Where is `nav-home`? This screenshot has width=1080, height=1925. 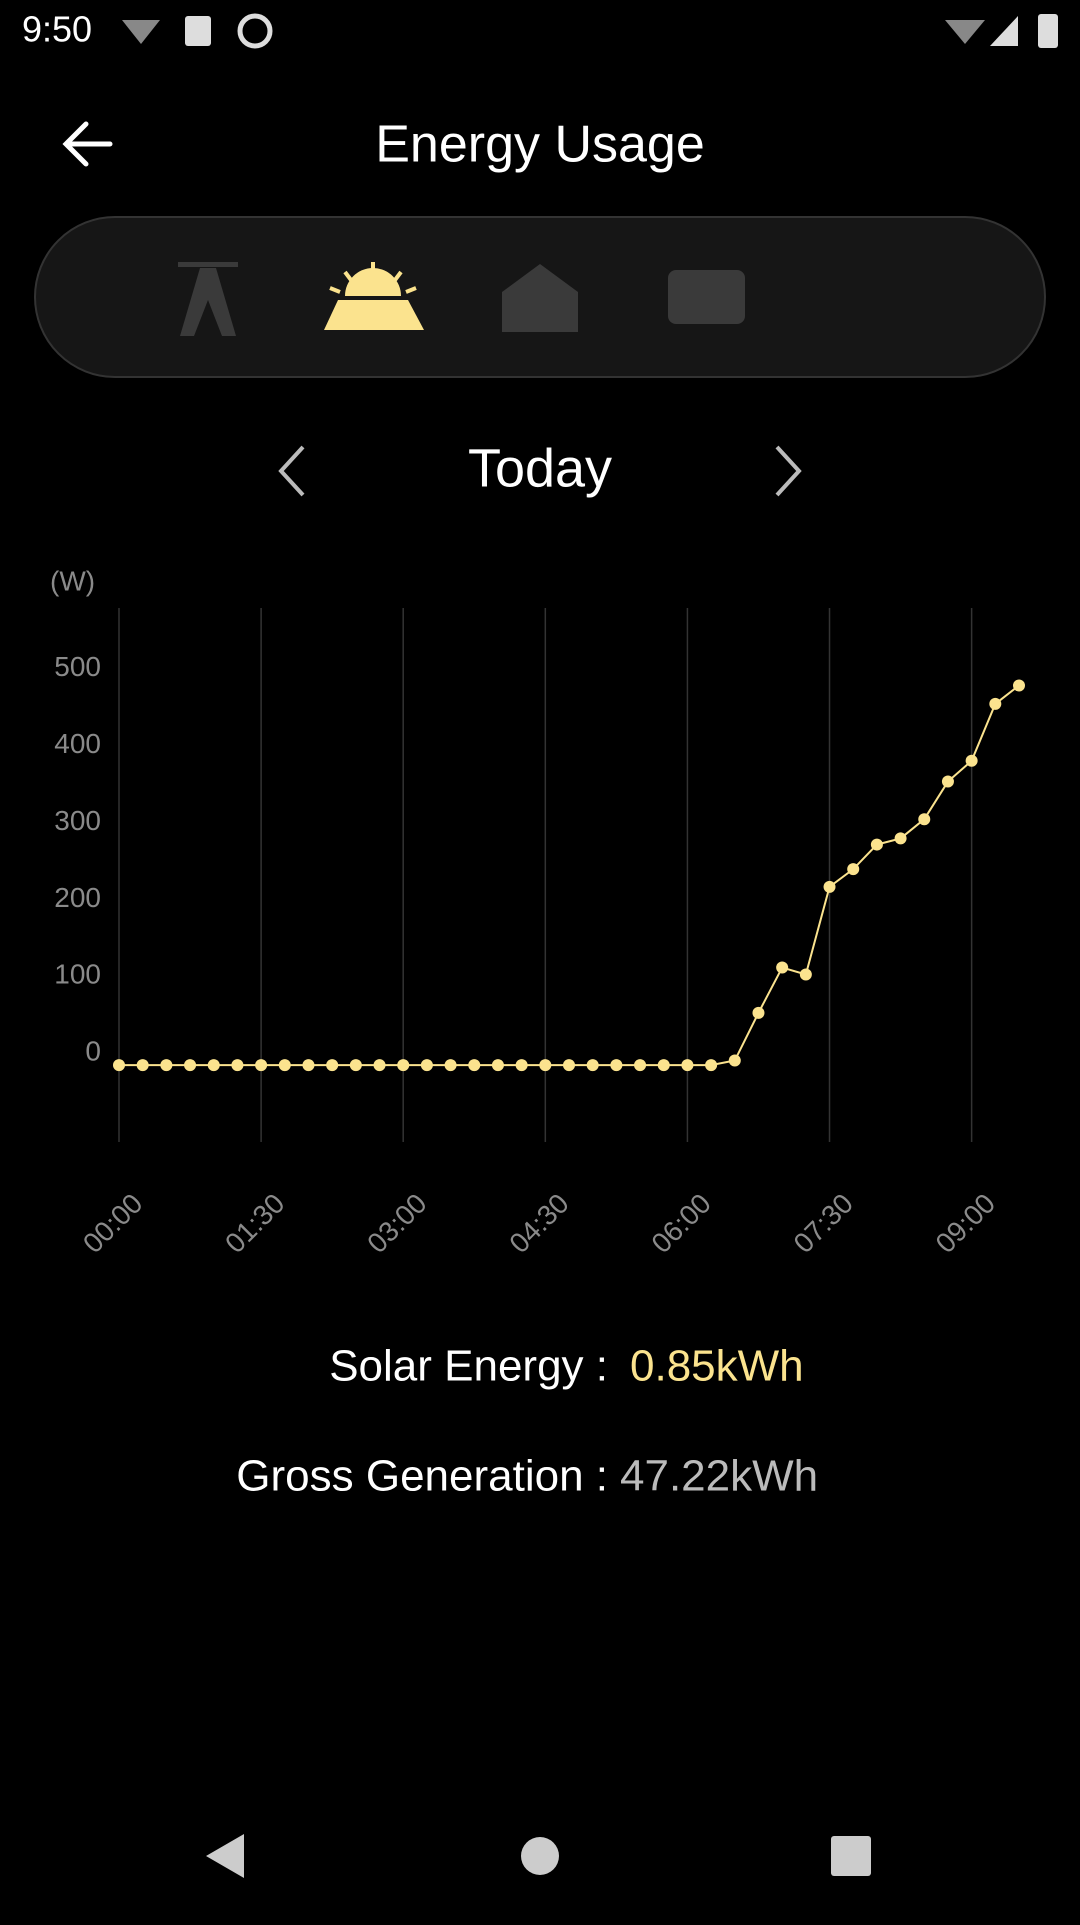 nav-home is located at coordinates (540, 1856).